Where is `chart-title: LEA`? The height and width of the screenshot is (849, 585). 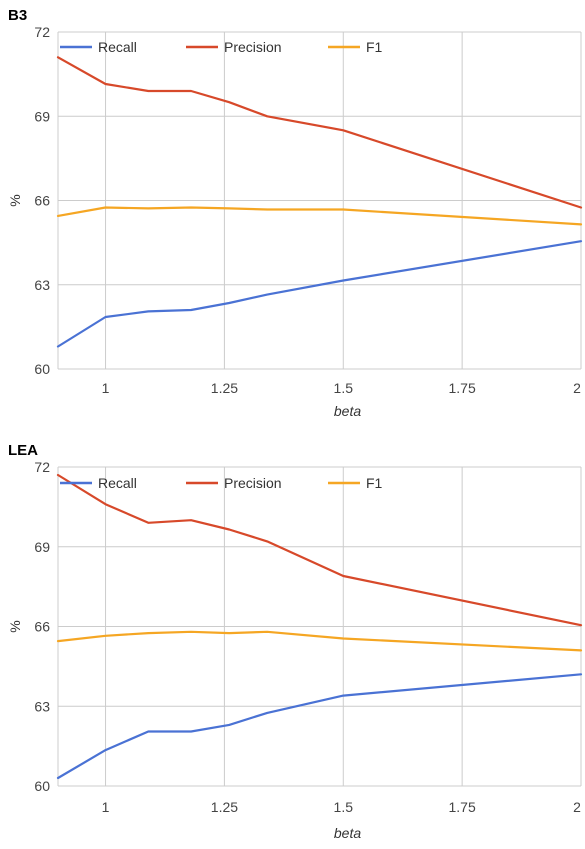
chart-title: LEA is located at coordinates (23, 450).